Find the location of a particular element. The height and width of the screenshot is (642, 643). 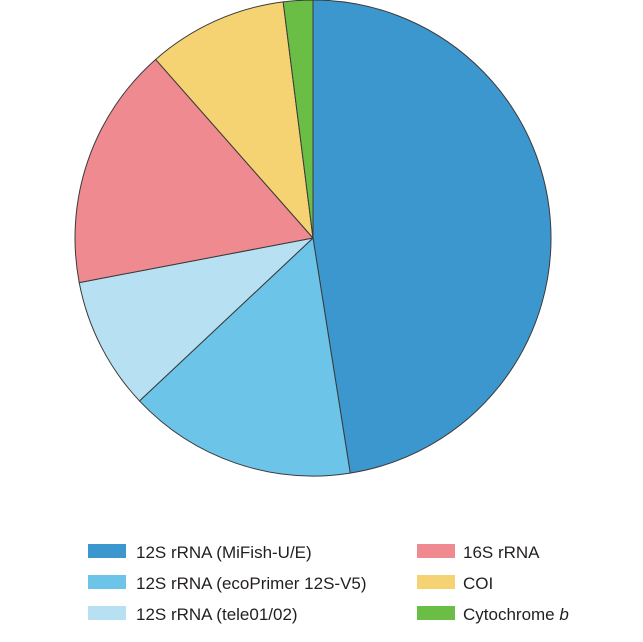

legend-swatch-cytb is located at coordinates (436, 613).